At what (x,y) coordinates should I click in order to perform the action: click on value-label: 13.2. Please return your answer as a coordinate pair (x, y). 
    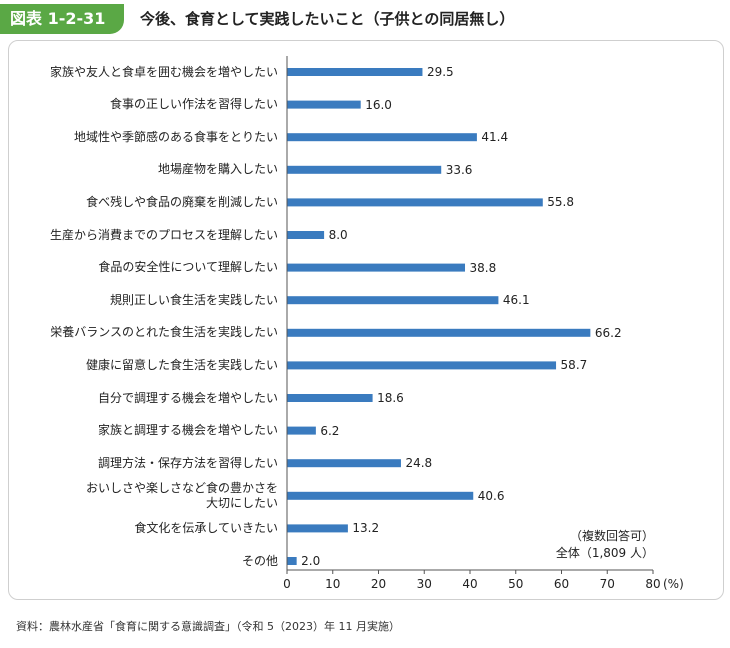
    Looking at the image, I should click on (366, 528).